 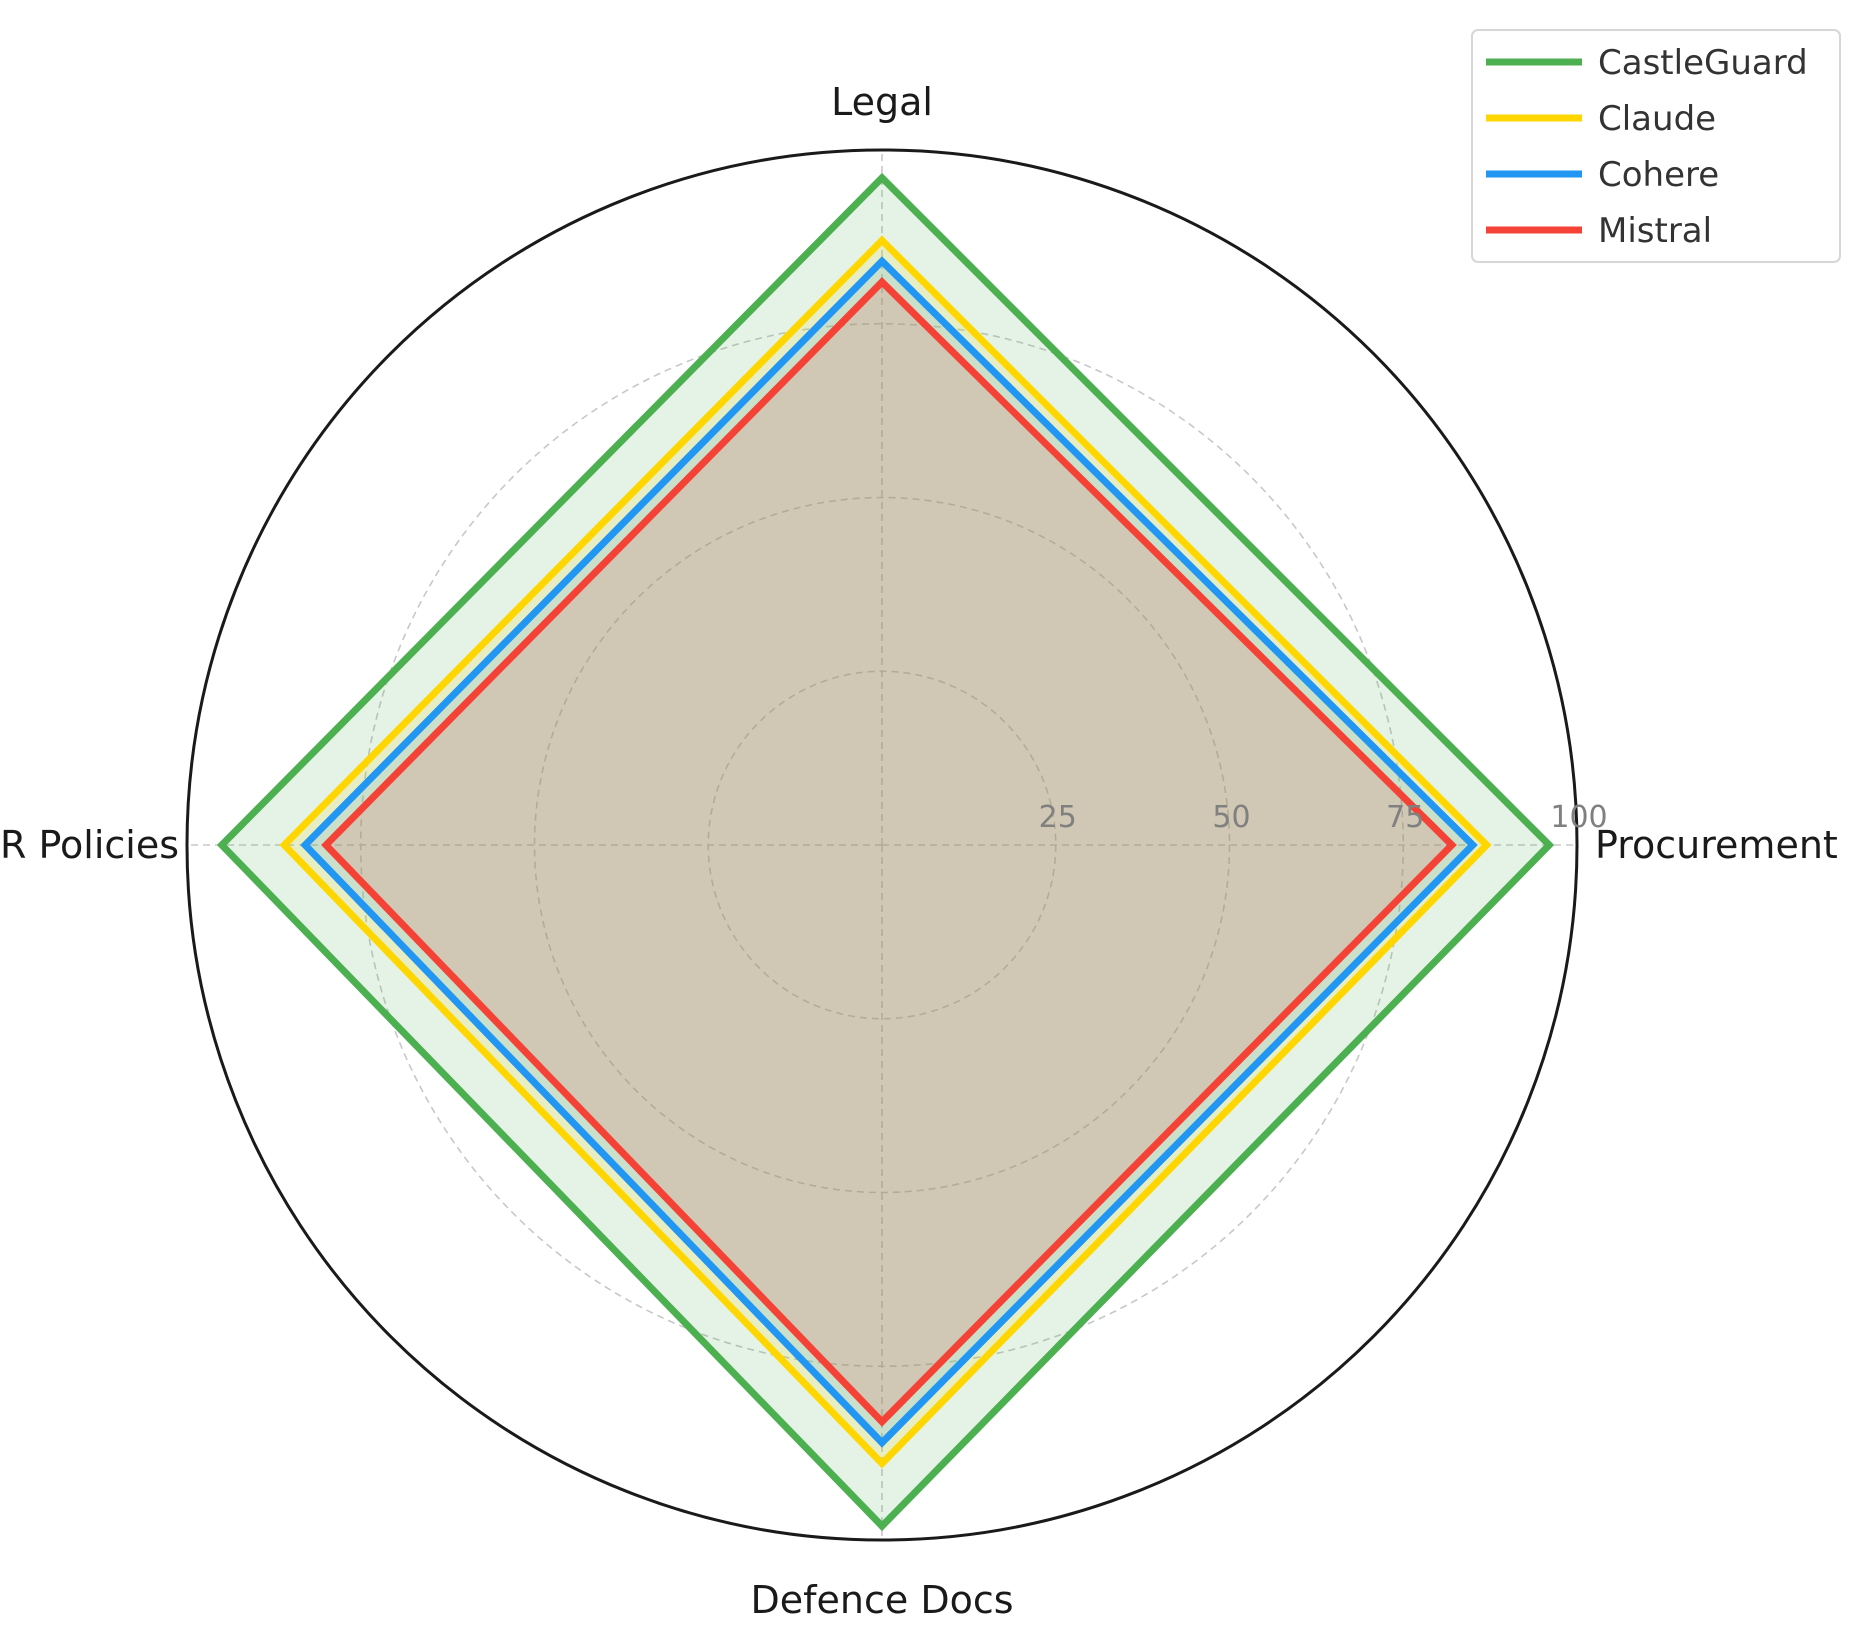 I want to click on legend-label-cohere: Cohere, so click(x=1658, y=175).